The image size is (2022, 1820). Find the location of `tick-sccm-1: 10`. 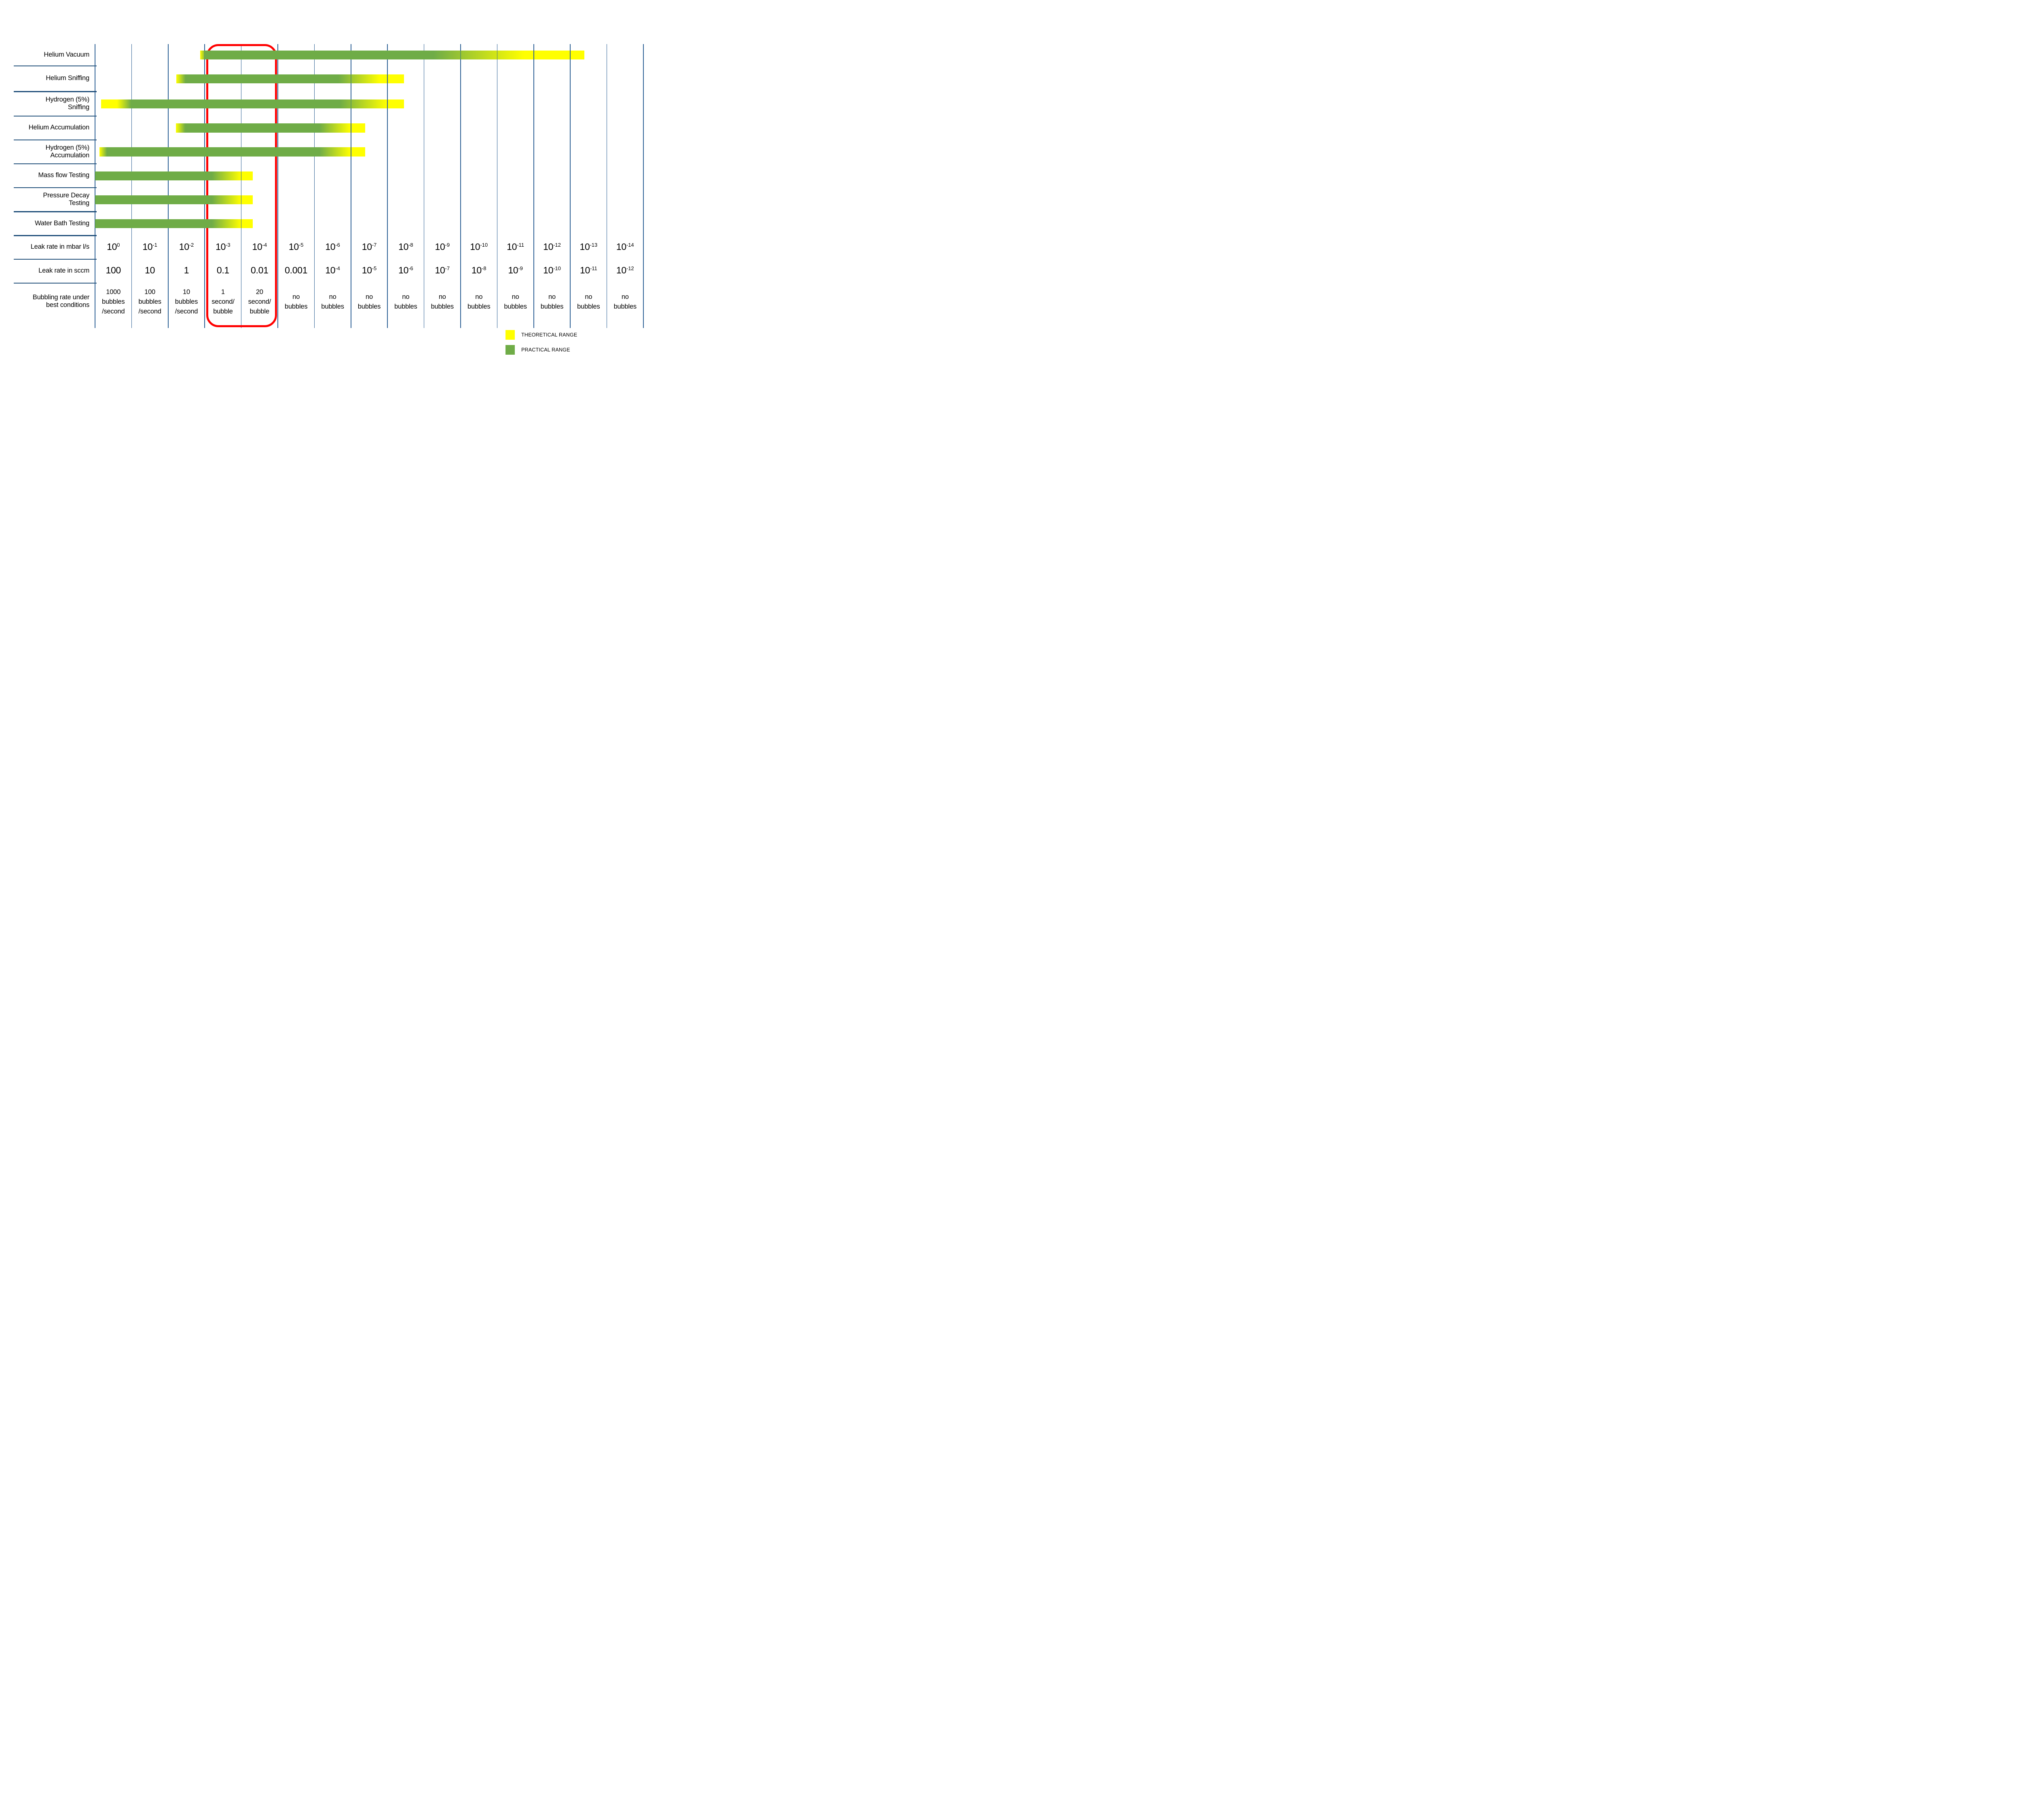

tick-sccm-1: 10 is located at coordinates (150, 270).